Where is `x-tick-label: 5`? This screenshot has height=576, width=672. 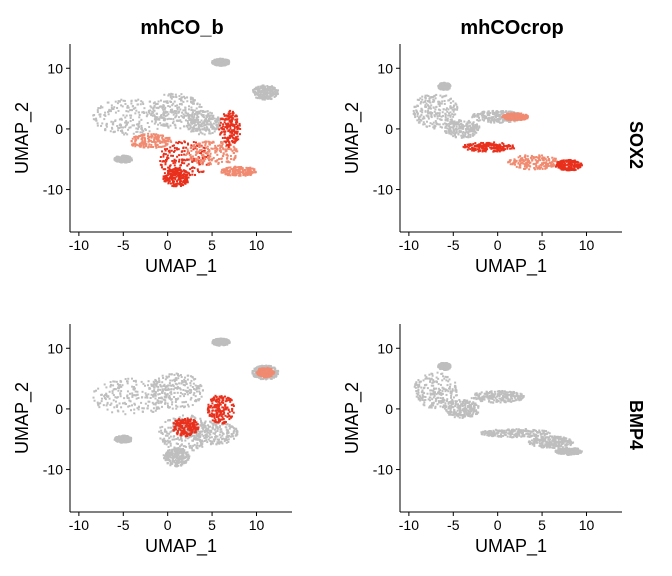 x-tick-label: 5 is located at coordinates (542, 245).